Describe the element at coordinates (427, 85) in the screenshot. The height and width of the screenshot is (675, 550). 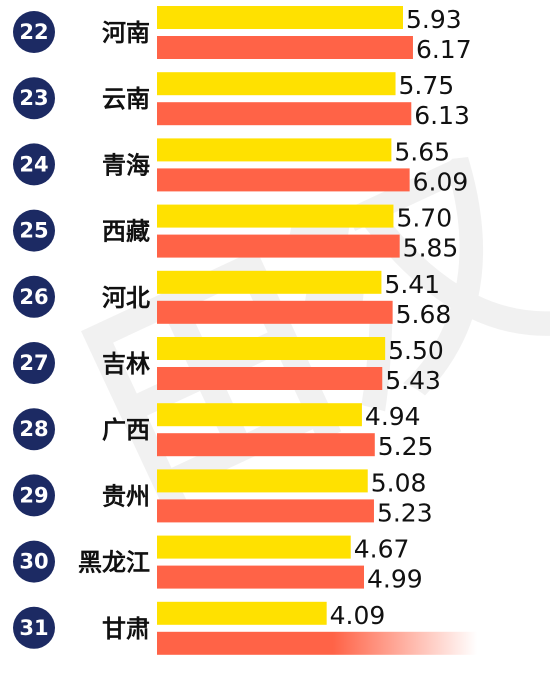
I see `value-label-primary: 5.75` at that location.